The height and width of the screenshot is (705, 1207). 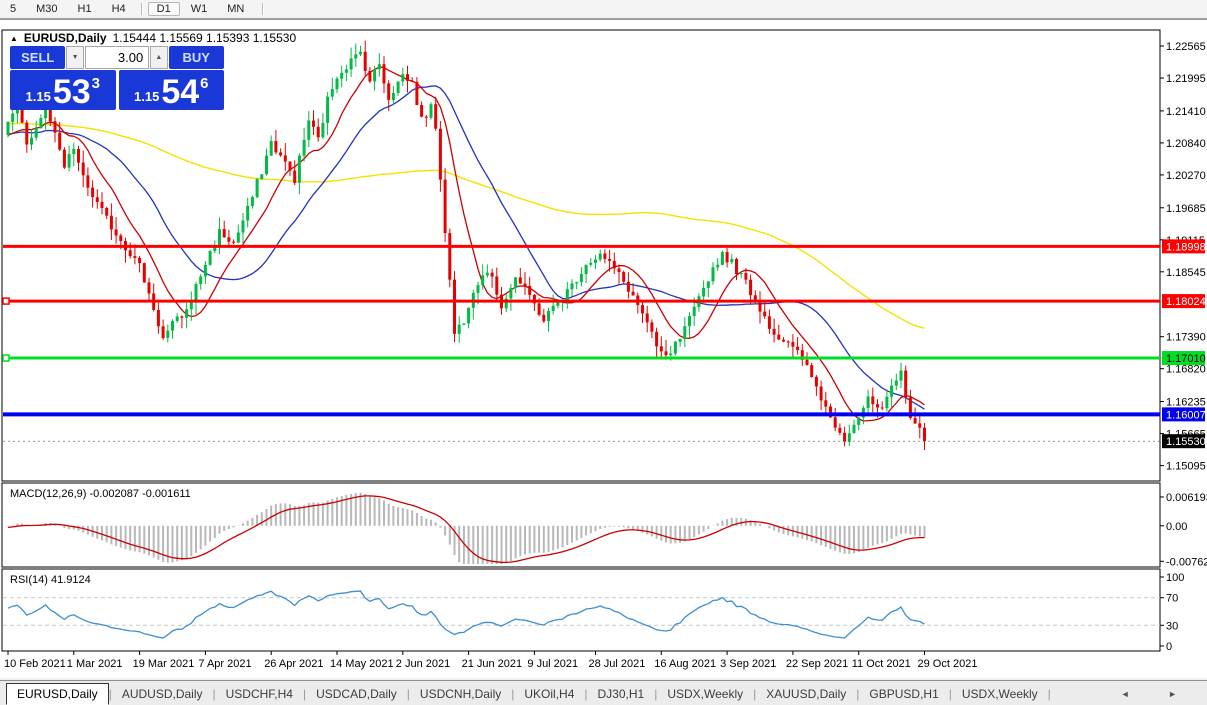 I want to click on axis-label: 70, so click(x=1172, y=599).